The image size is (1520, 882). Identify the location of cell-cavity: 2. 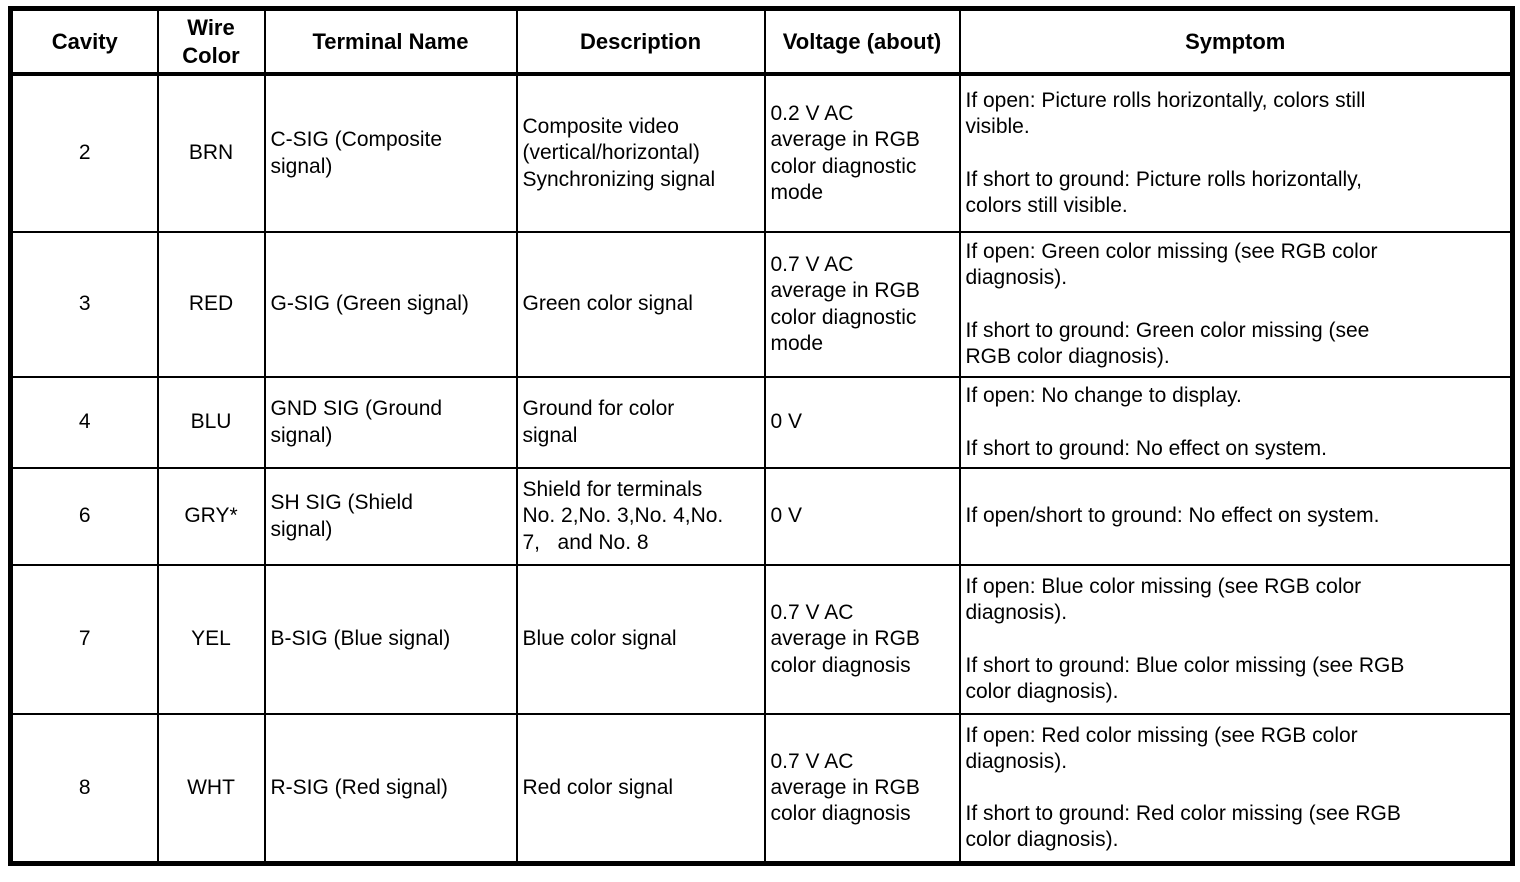
(84, 153).